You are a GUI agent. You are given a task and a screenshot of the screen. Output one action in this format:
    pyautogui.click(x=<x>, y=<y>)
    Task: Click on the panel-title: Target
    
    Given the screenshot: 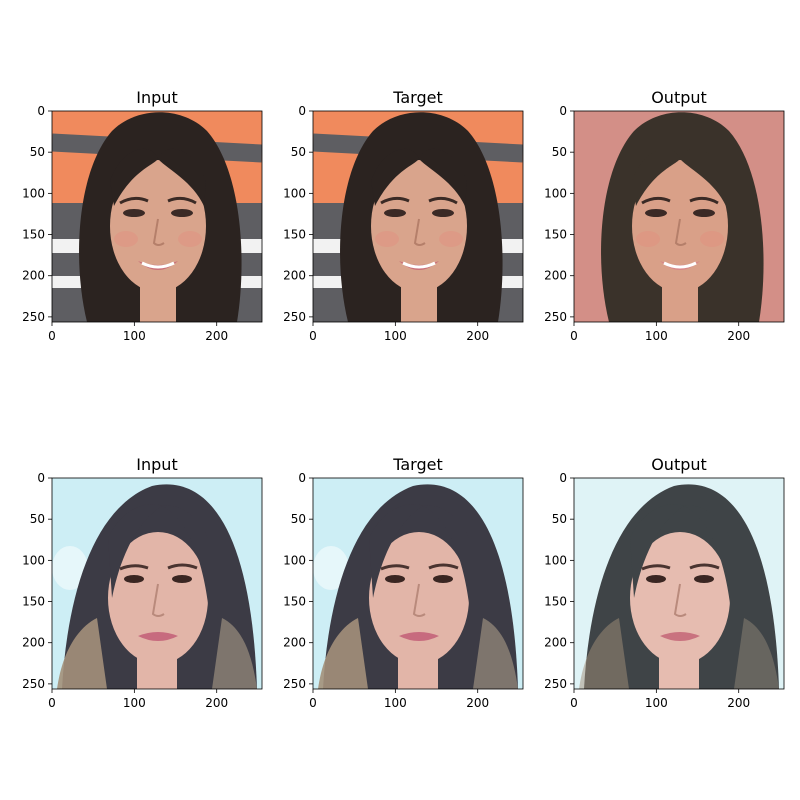 What is the action you would take?
    pyautogui.click(x=417, y=97)
    